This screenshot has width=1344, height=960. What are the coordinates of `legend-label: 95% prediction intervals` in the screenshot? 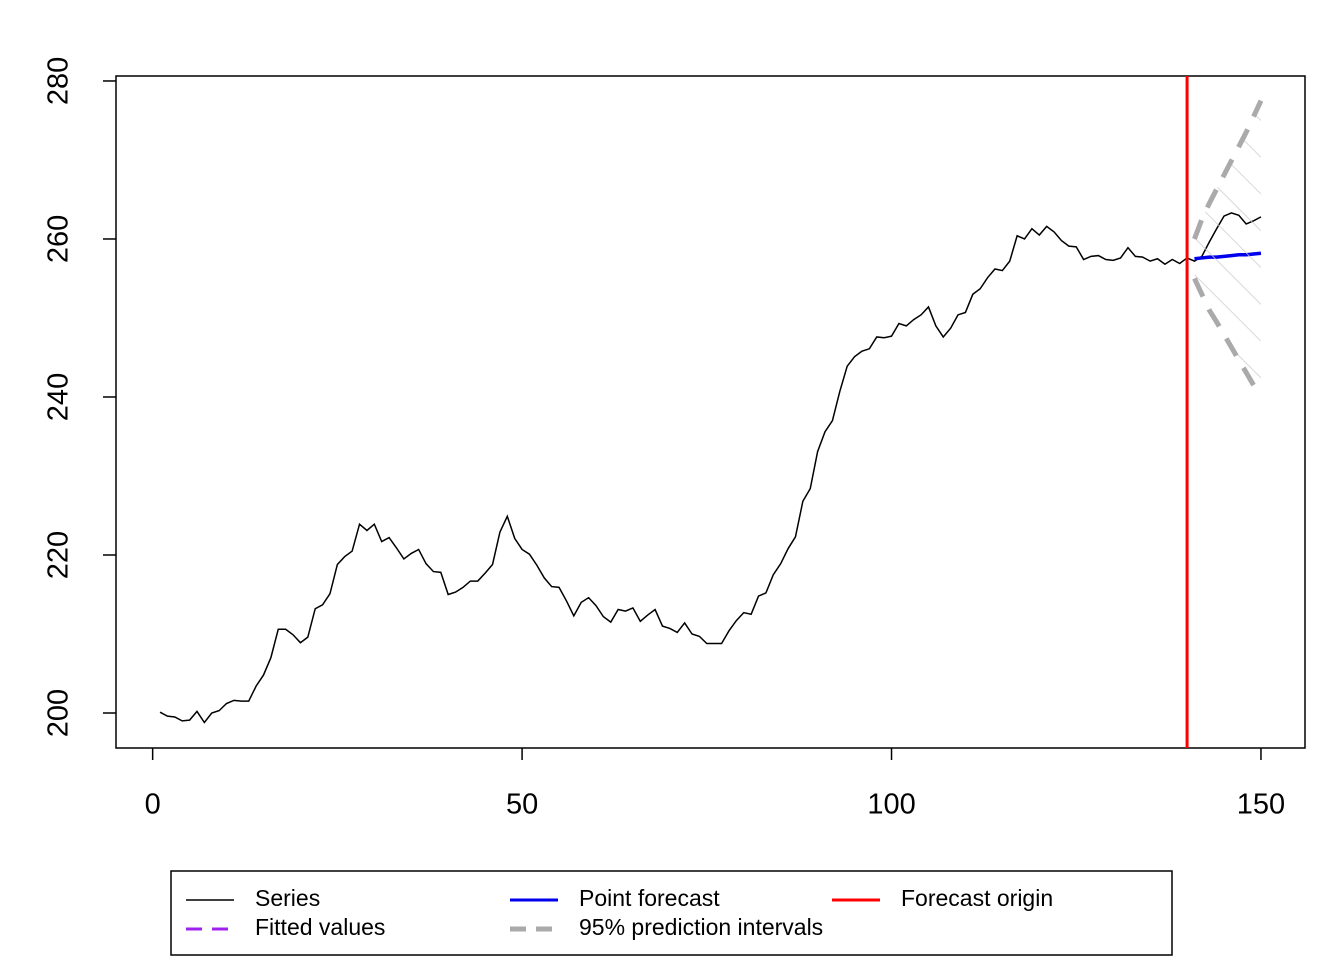 It's located at (701, 927).